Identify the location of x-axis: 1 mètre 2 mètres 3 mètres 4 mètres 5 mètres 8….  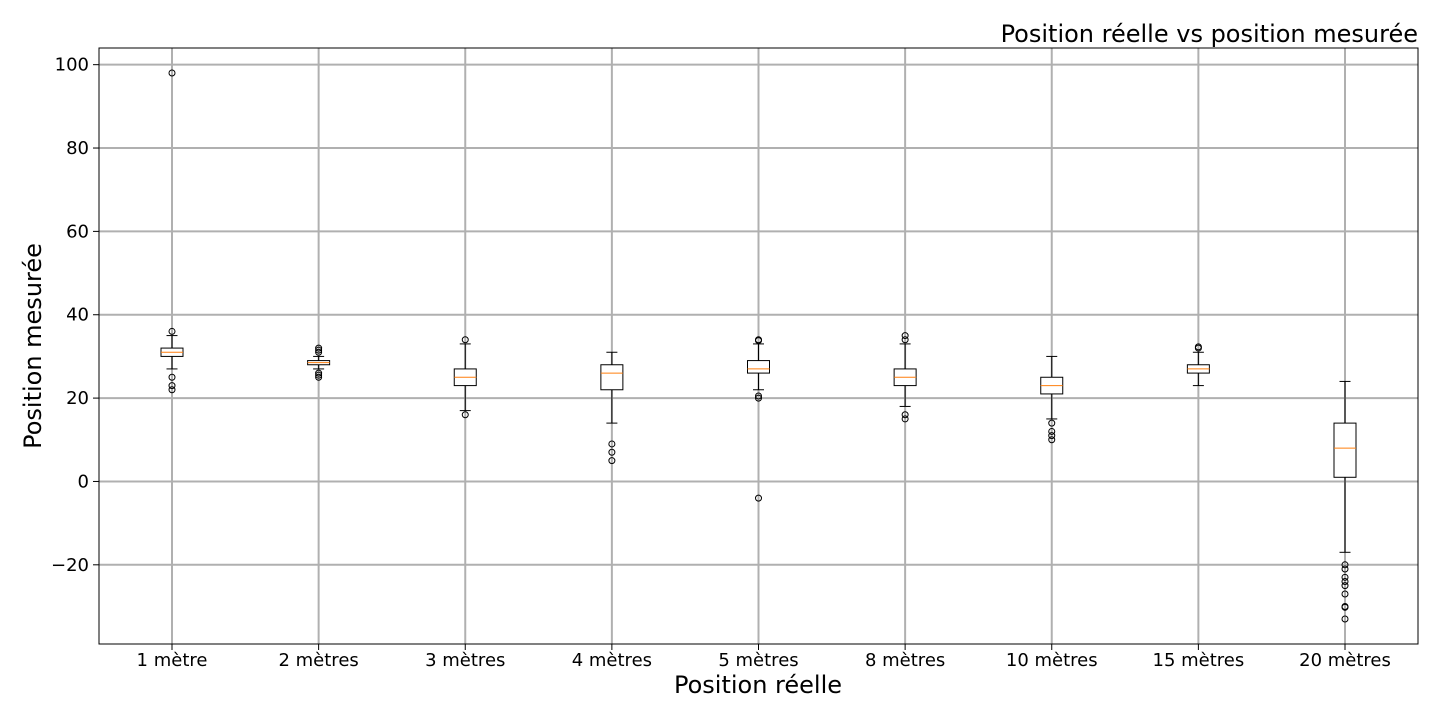
(764, 657).